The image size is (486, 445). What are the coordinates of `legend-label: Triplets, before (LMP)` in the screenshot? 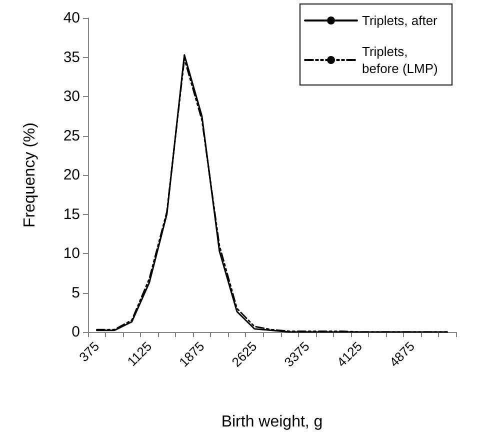 It's located at (400, 60).